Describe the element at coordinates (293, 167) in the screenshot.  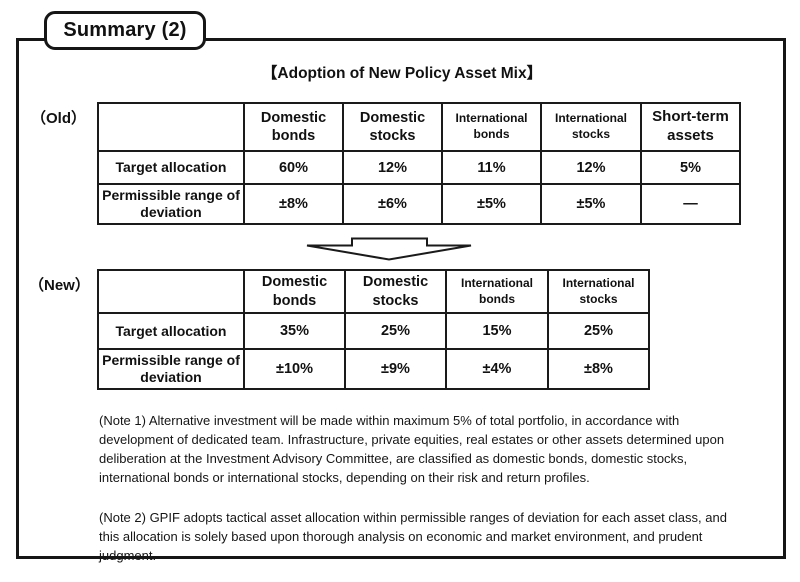
I see `value-cell: 60%` at that location.